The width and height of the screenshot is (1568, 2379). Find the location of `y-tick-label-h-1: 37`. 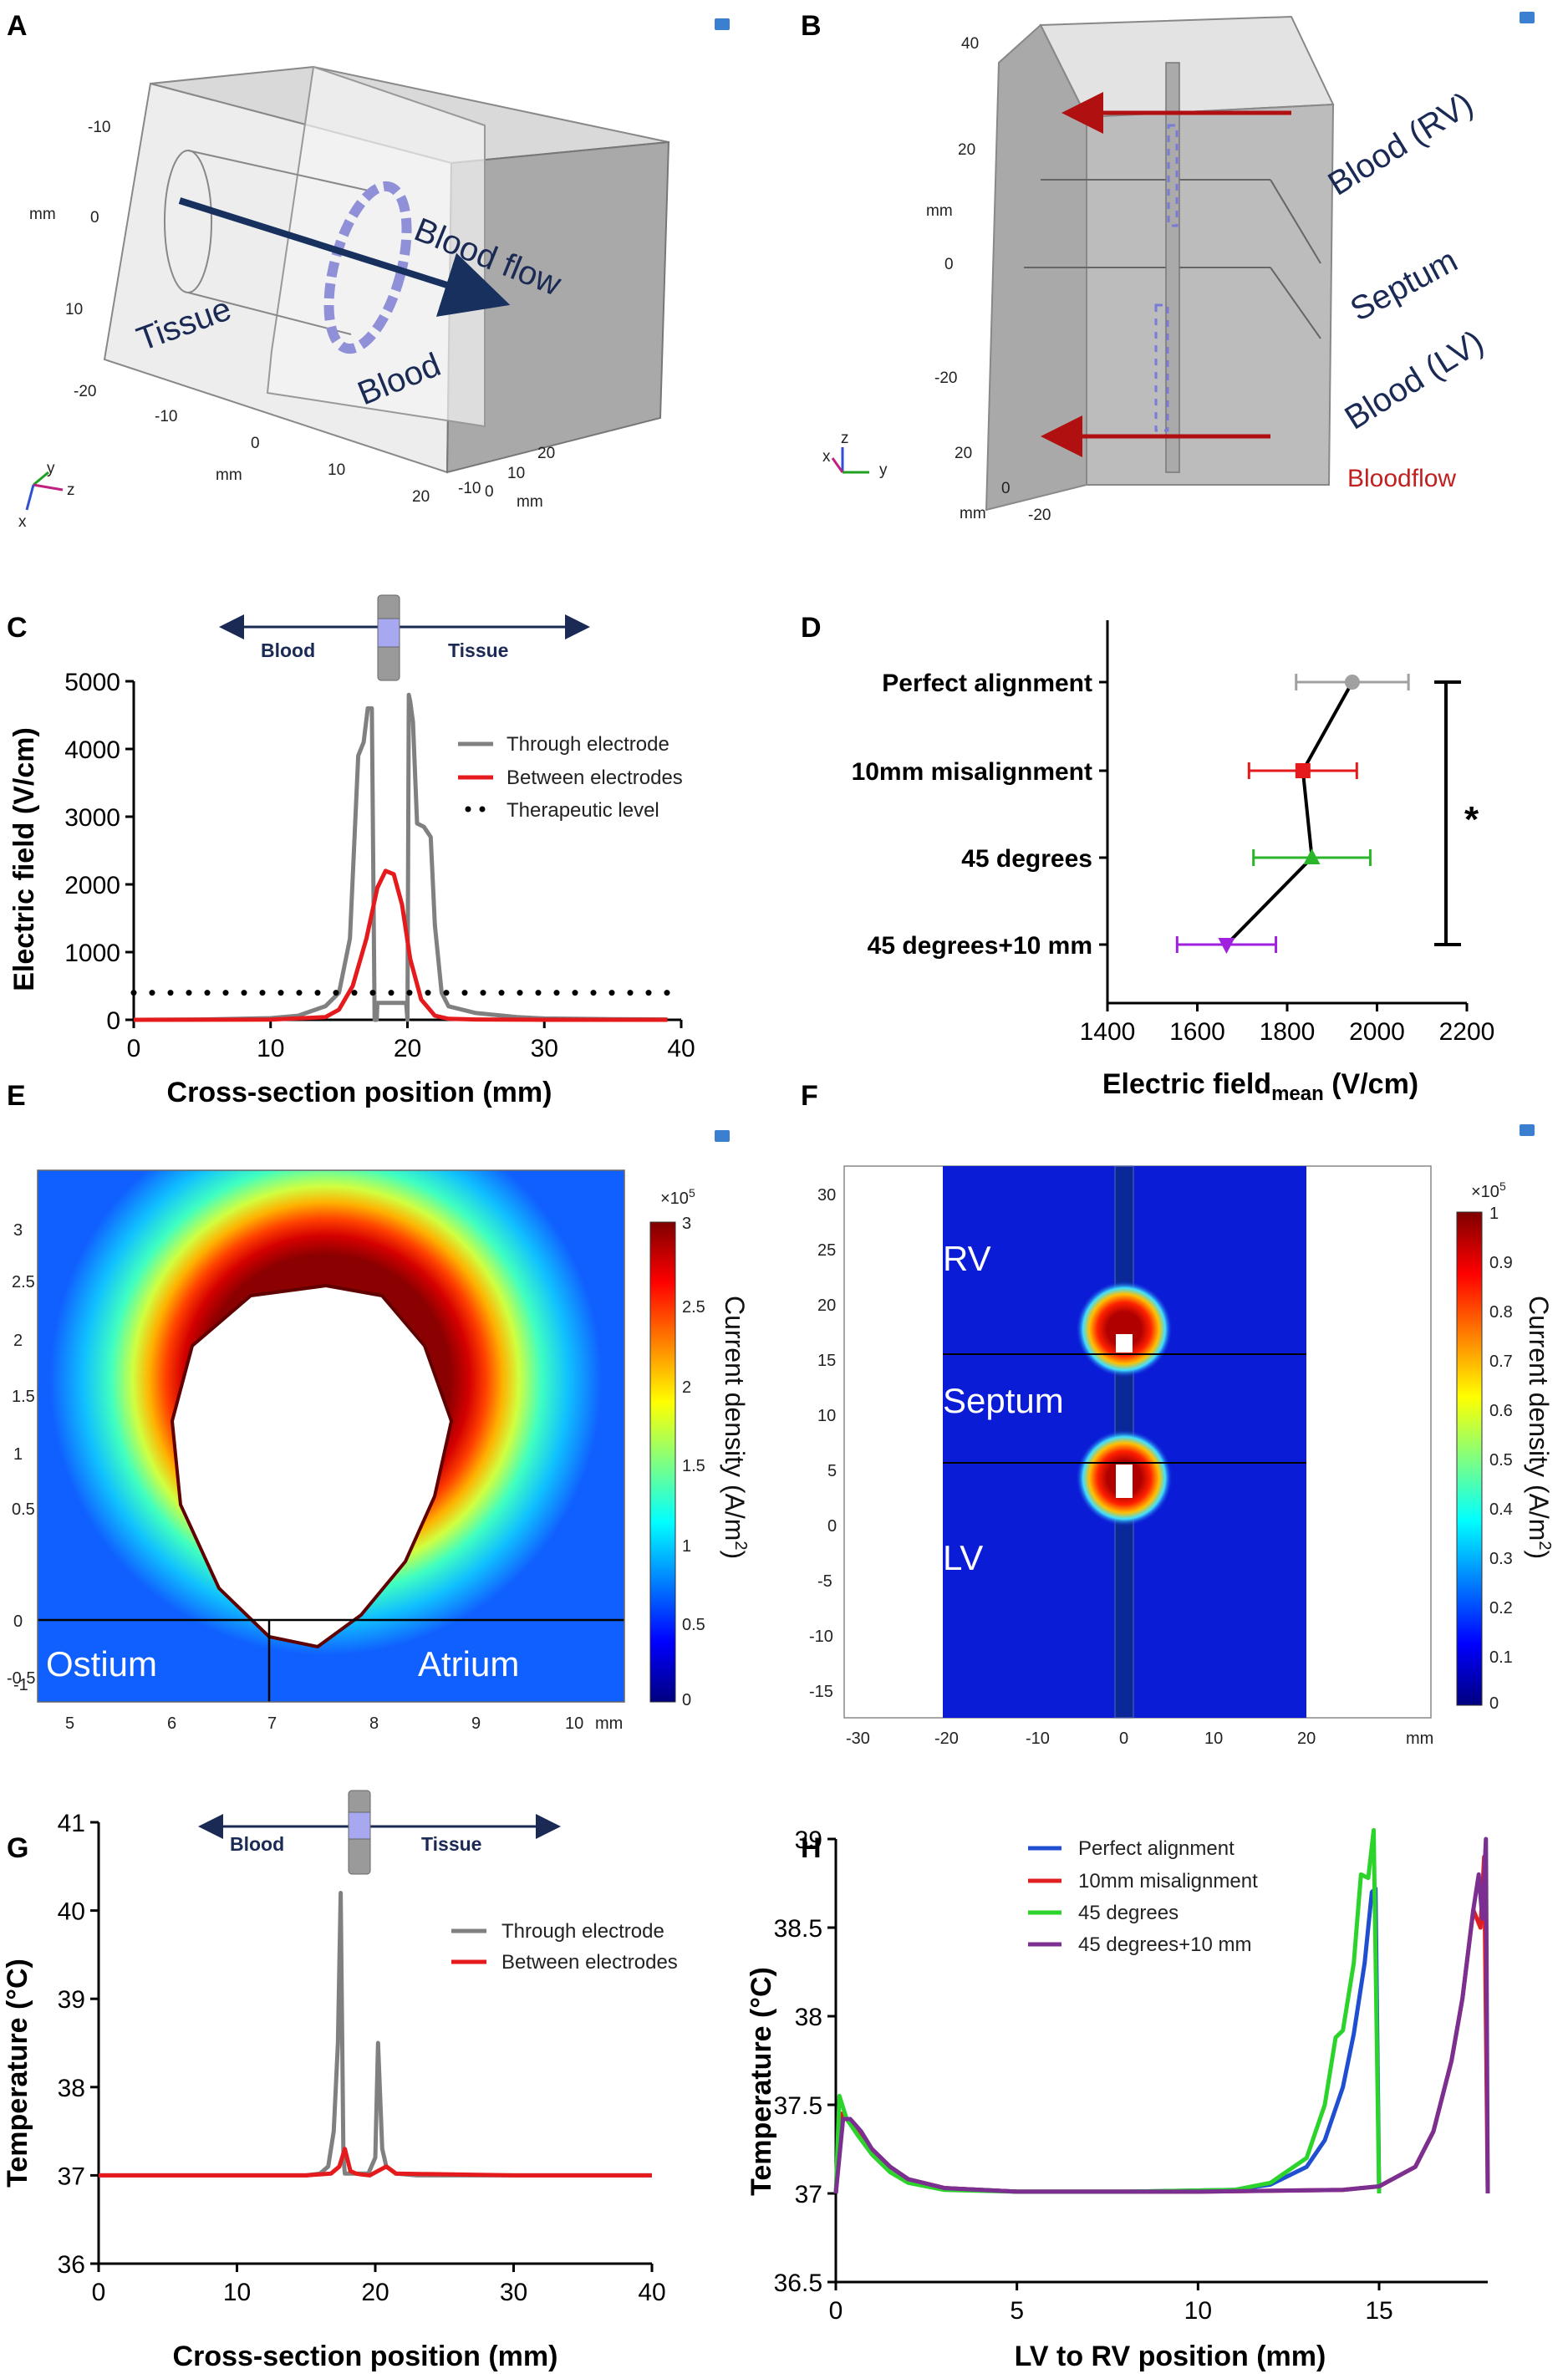

y-tick-label-h-1: 37 is located at coordinates (808, 2194).